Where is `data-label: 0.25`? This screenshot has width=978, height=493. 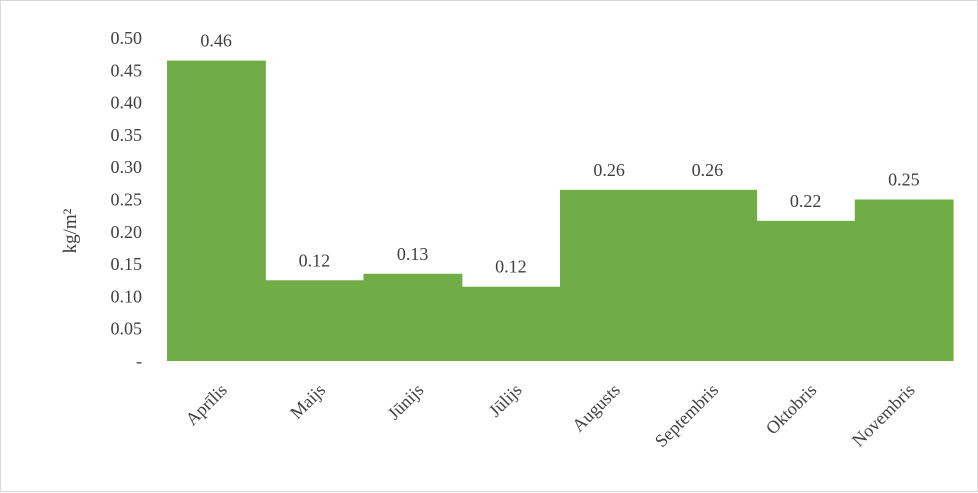 data-label: 0.25 is located at coordinates (904, 180).